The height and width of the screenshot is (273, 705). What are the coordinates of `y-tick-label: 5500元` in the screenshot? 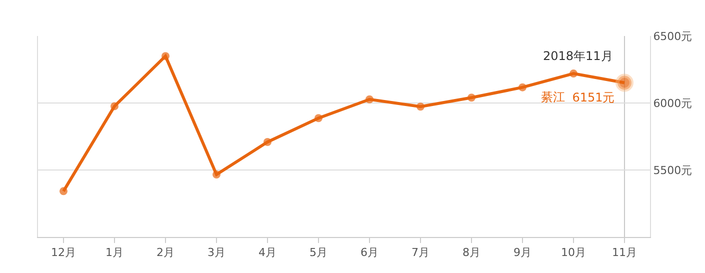 It's located at (672, 170).